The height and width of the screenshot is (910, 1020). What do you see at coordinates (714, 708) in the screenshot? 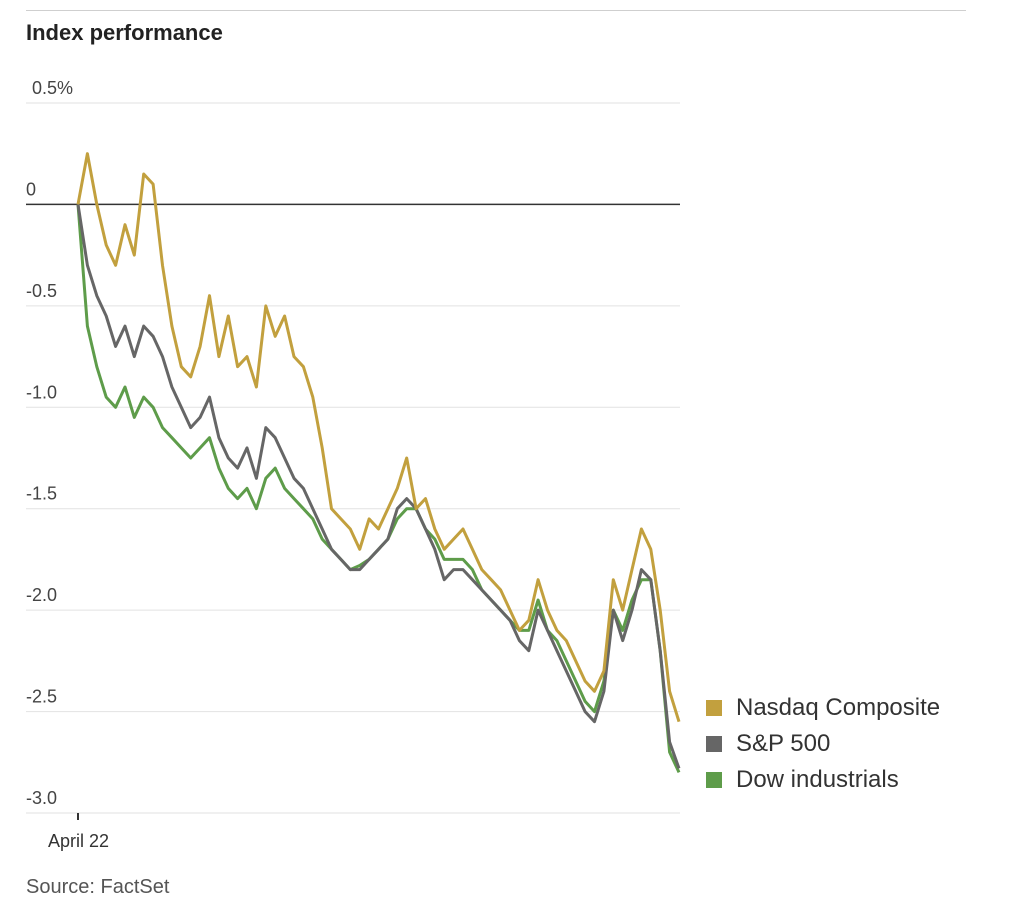
I see `legend-swatch-nasdaq` at bounding box center [714, 708].